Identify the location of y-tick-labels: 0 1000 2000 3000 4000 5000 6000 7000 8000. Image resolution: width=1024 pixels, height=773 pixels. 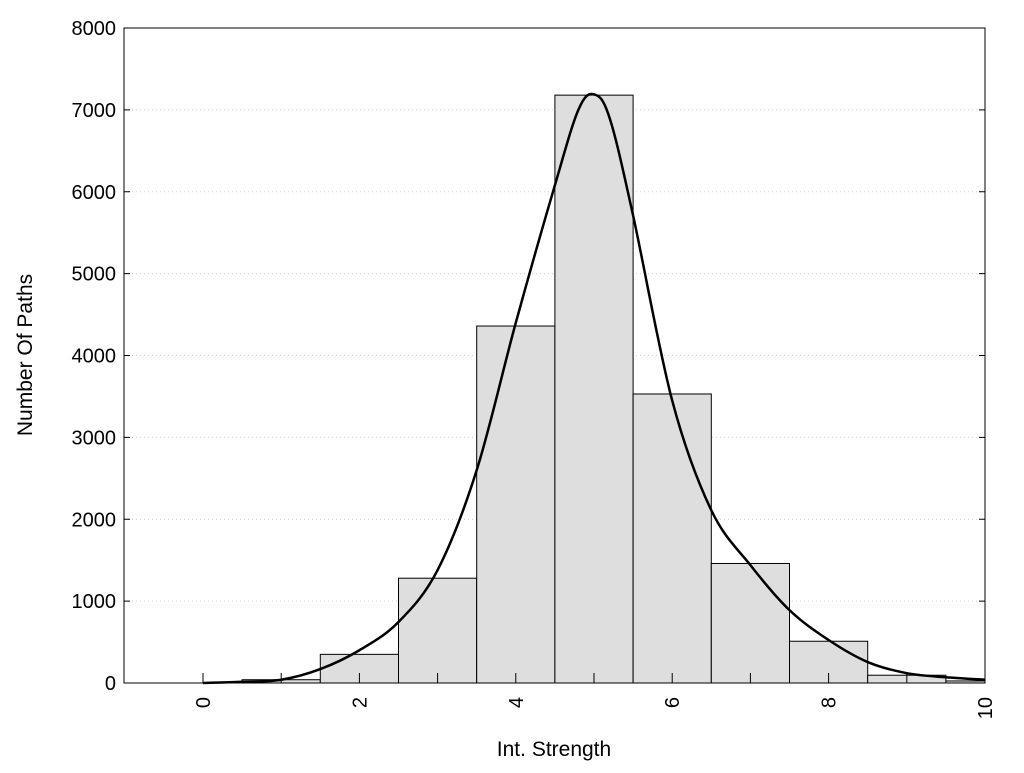
(94, 356).